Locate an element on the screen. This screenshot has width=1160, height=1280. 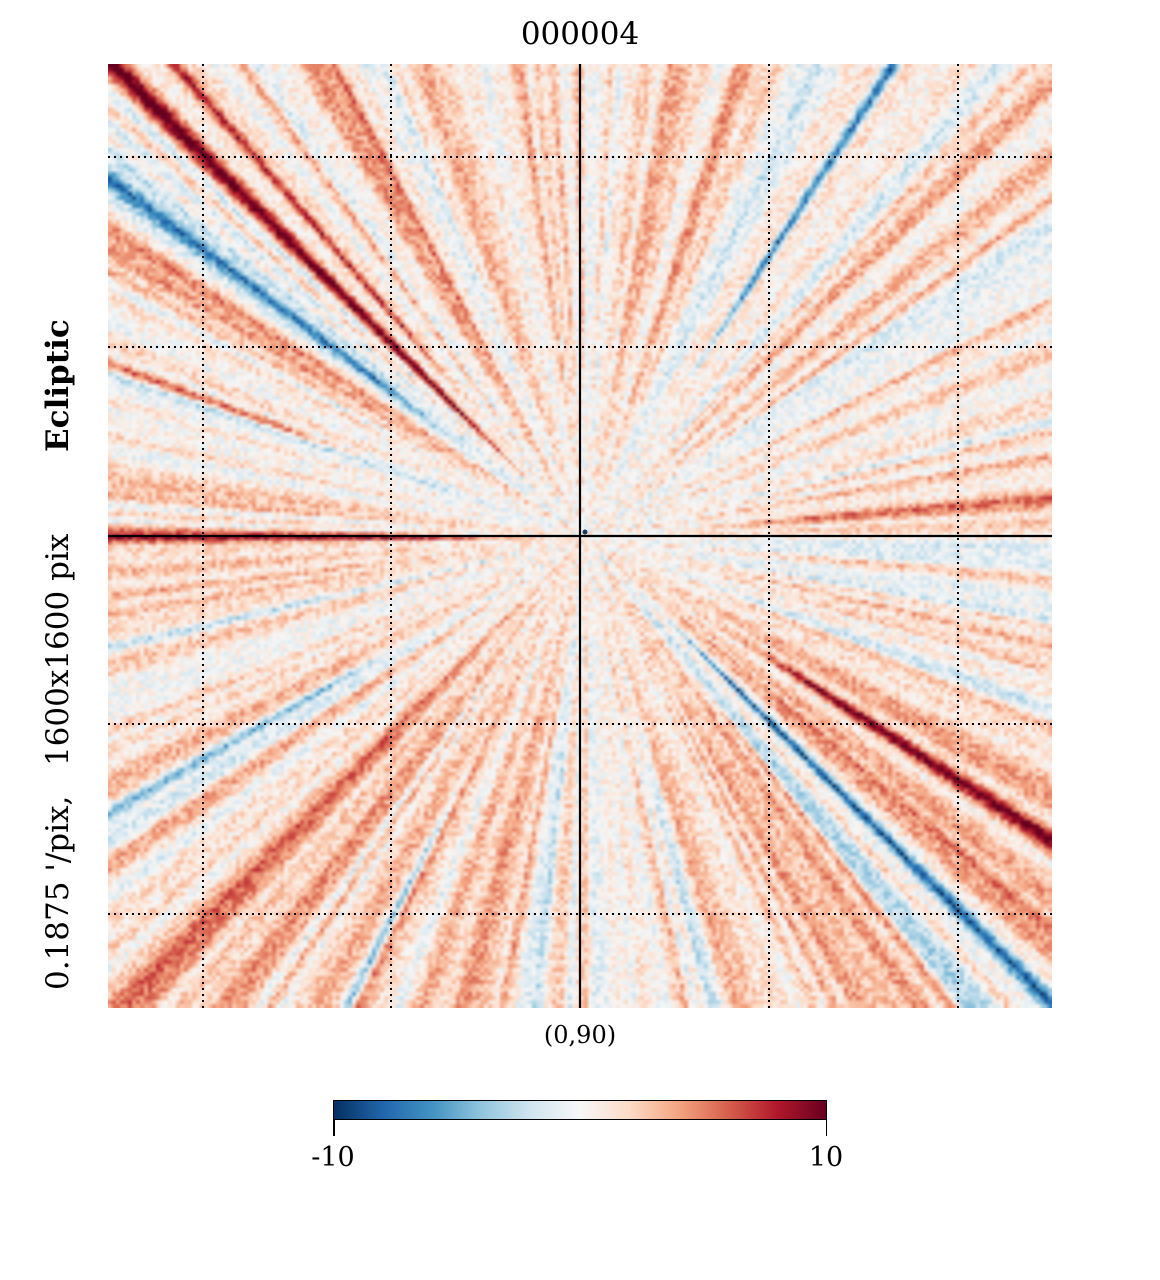
plot-title: 000004 is located at coordinates (580, 34).